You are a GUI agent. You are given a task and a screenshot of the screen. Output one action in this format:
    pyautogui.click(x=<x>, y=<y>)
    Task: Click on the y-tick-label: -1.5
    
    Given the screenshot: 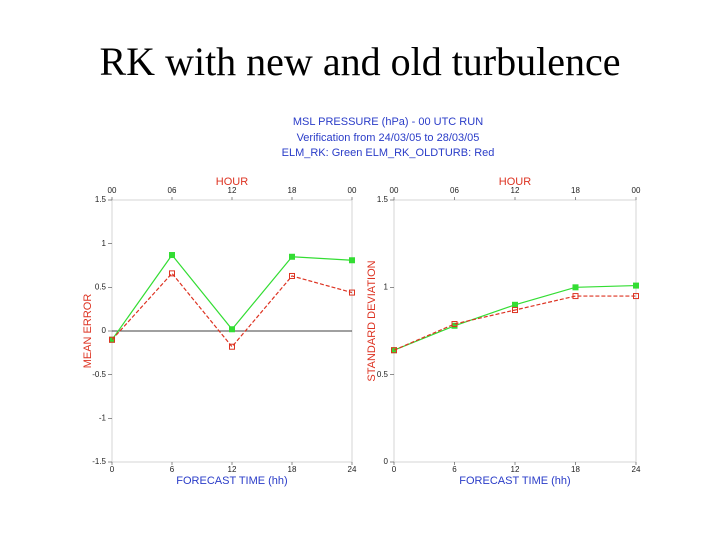 What is the action you would take?
    pyautogui.click(x=99, y=461)
    